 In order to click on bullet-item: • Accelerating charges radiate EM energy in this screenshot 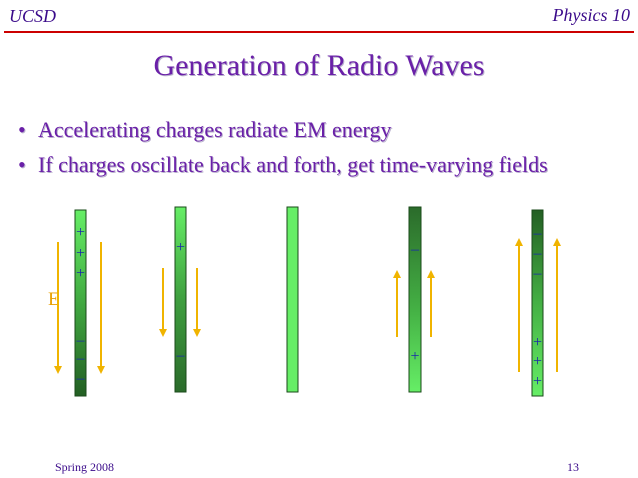, I will do `click(283, 129)`.